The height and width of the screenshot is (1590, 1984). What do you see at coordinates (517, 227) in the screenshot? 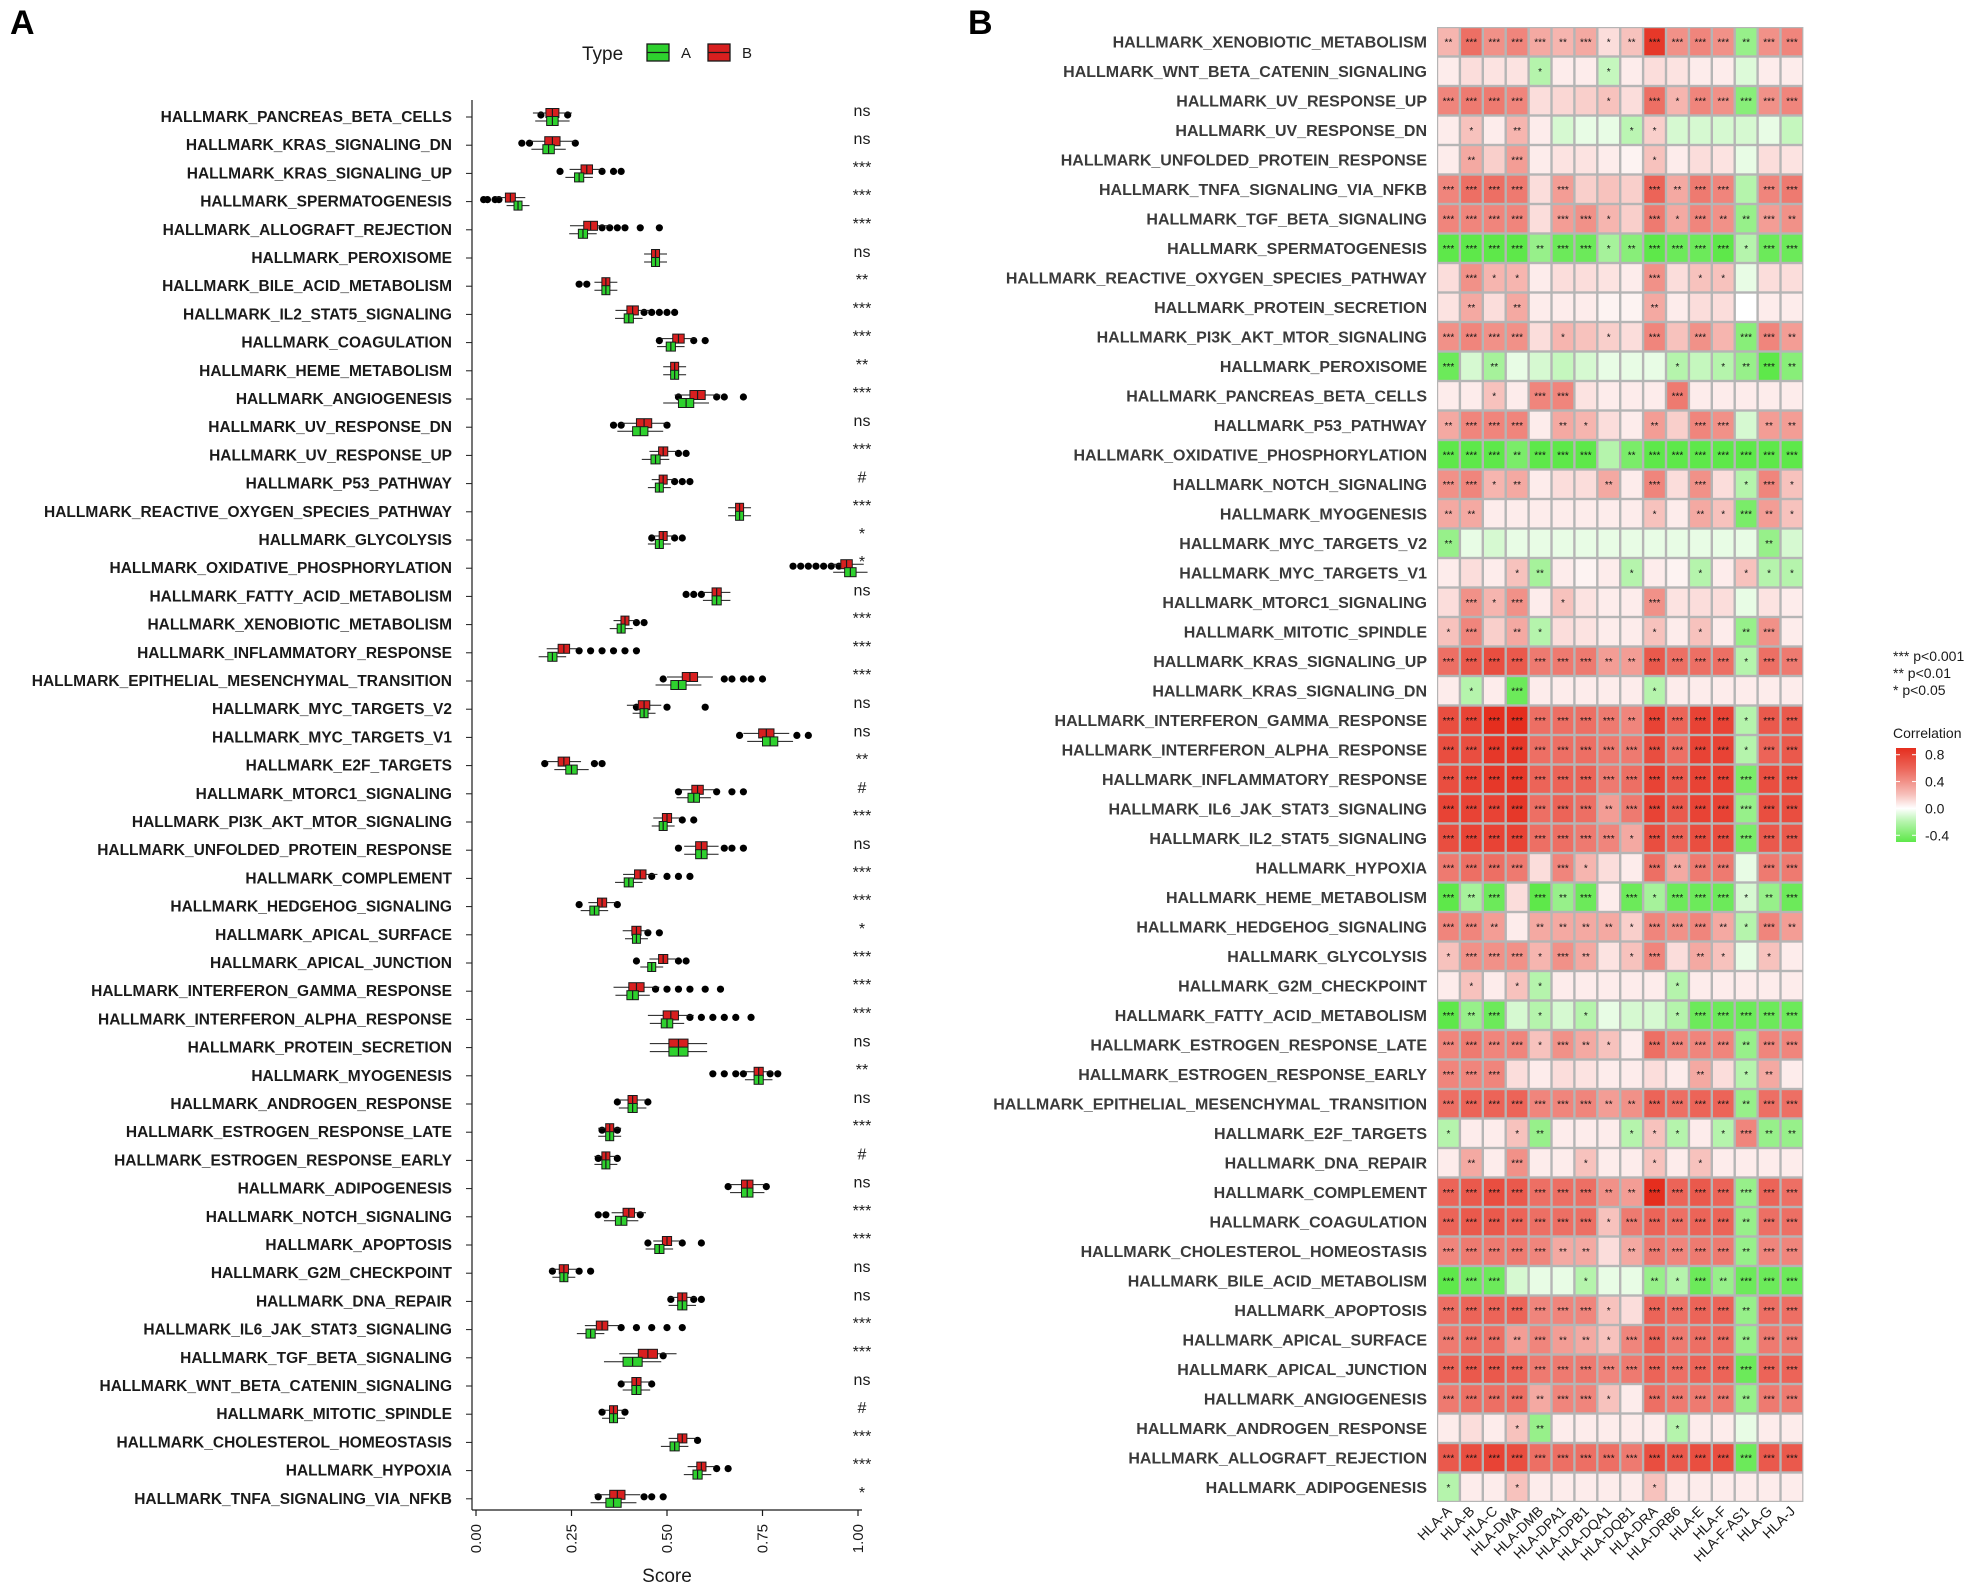
I see `box-row: HALLMARK_ALLOGRAFT_REJECTION ***` at bounding box center [517, 227].